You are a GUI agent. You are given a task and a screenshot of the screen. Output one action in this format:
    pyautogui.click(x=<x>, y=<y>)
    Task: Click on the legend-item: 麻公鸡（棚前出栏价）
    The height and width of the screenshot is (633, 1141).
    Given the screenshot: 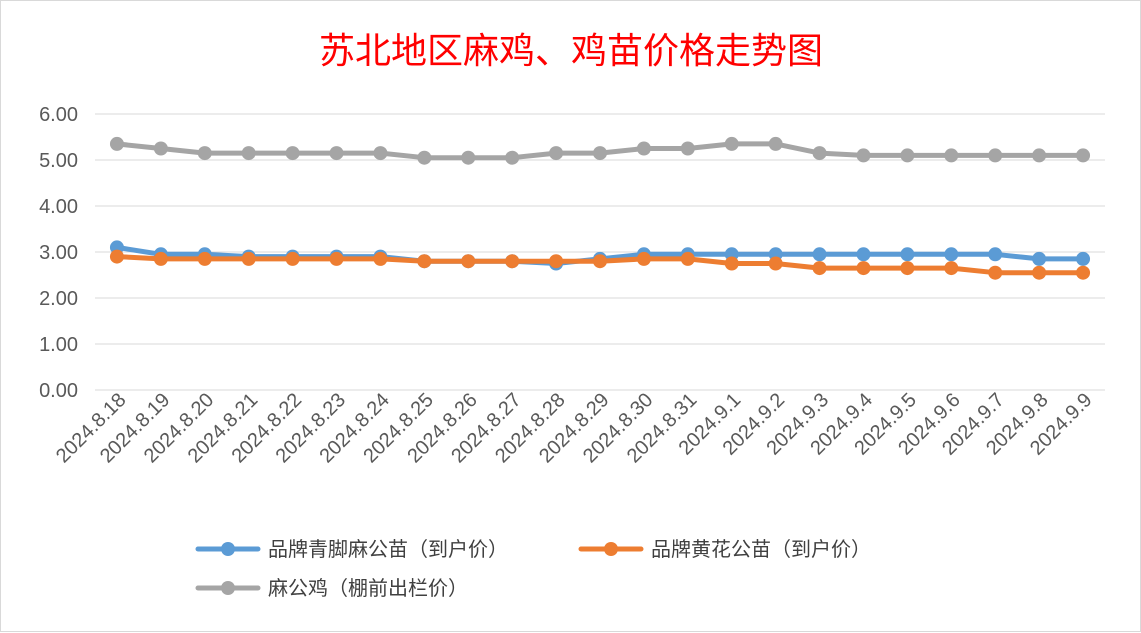 What is the action you would take?
    pyautogui.click(x=331, y=588)
    